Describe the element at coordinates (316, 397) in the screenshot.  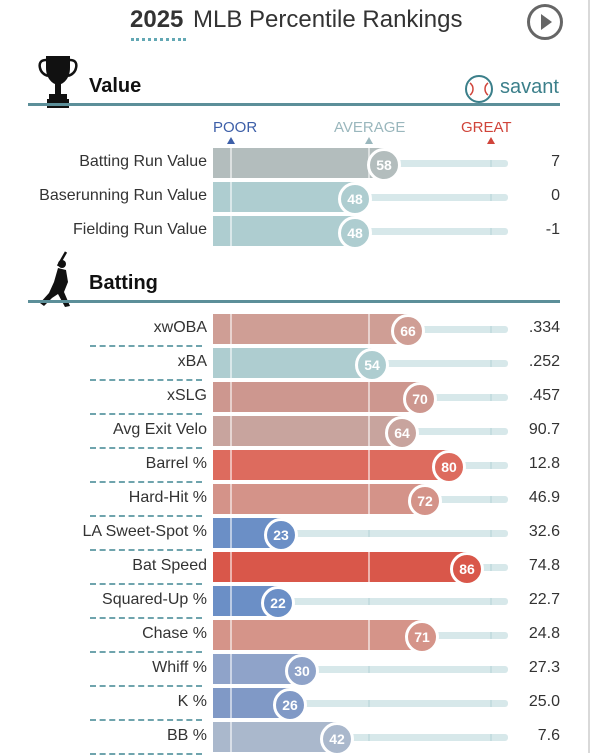
I see `percentile-bar-xslg` at that location.